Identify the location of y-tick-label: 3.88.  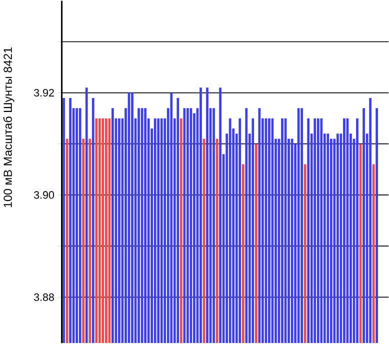
(44, 297).